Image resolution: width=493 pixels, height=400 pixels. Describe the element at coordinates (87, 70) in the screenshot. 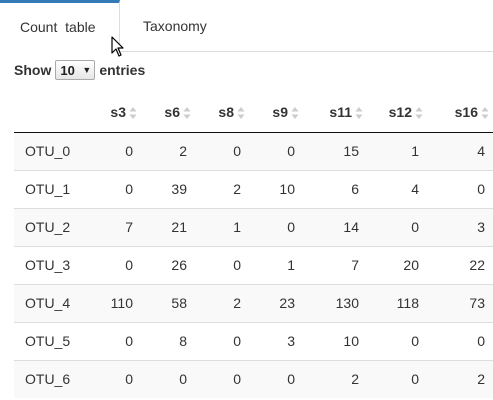

I see `chevron-down-icon: ▼` at that location.